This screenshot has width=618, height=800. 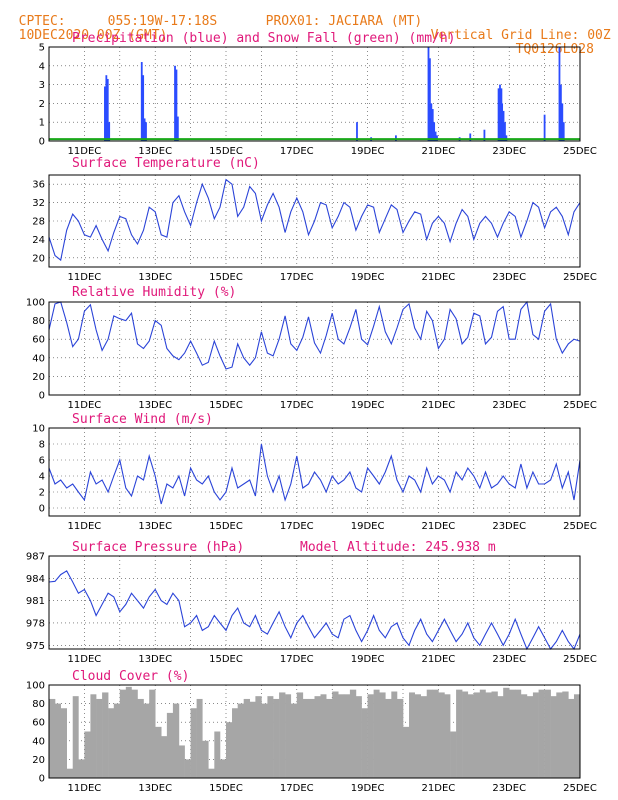 I want to click on header-code: TQ0126L028, so click(x=547, y=43).